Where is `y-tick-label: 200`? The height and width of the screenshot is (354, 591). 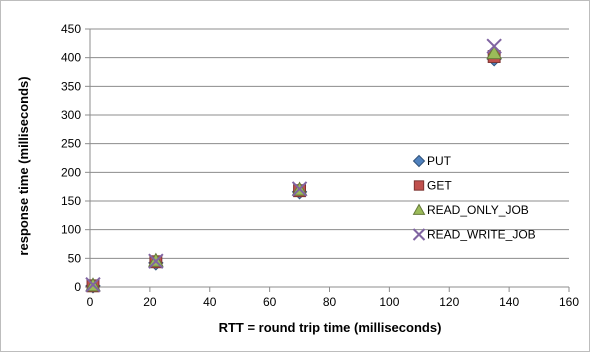
y-tick-label: 200 is located at coordinates (71, 172).